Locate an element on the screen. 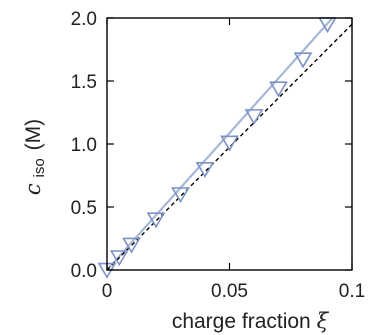  y-axis-subscript: iso is located at coordinates (39, 167).